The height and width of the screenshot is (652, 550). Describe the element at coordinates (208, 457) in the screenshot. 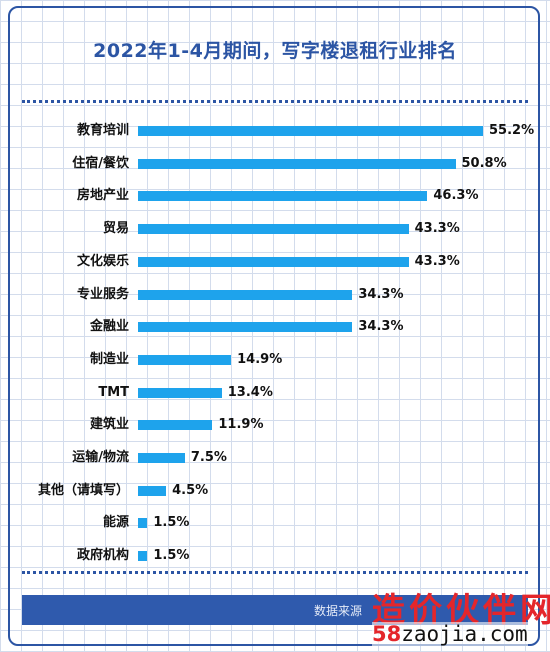

I see `value-label: 7.5%` at that location.